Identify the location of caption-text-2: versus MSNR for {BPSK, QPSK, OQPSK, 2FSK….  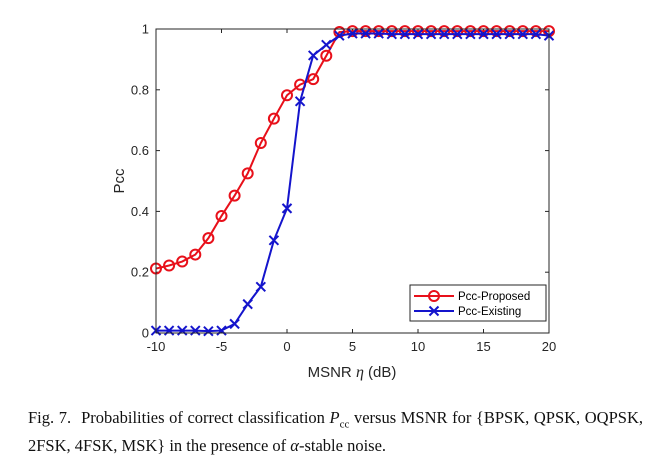
(335, 432).